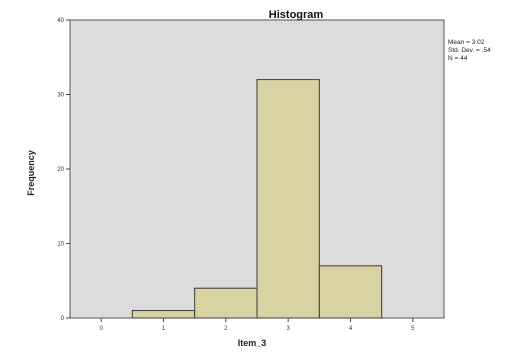 This screenshot has height=353, width=514. I want to click on y-tick-label: 0, so click(63, 319).